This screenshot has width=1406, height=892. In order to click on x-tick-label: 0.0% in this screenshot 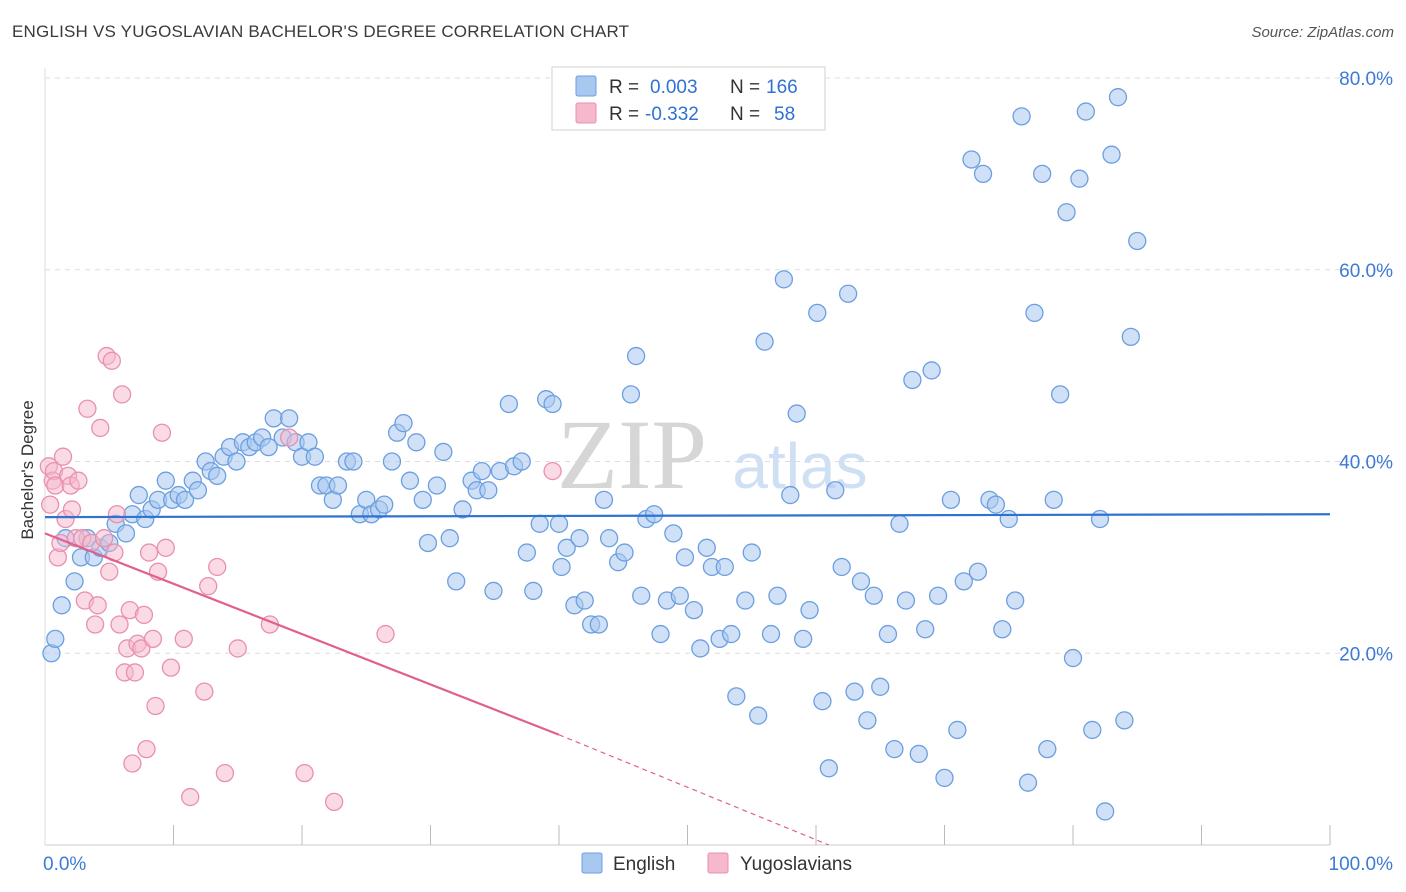, I will do `click(64, 864)`.